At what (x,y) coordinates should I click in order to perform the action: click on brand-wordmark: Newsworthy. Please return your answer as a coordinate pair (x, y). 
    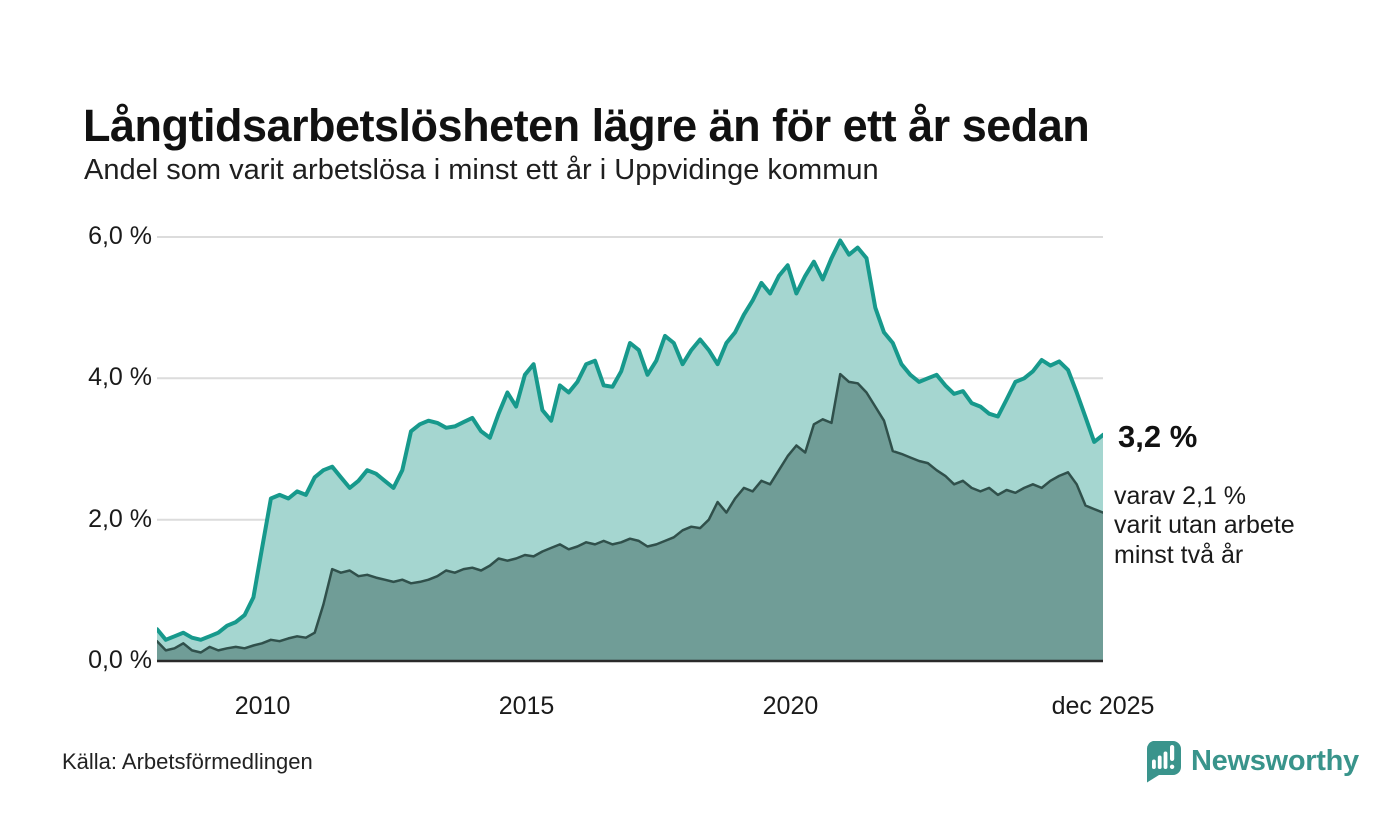
    Looking at the image, I should click on (1275, 761).